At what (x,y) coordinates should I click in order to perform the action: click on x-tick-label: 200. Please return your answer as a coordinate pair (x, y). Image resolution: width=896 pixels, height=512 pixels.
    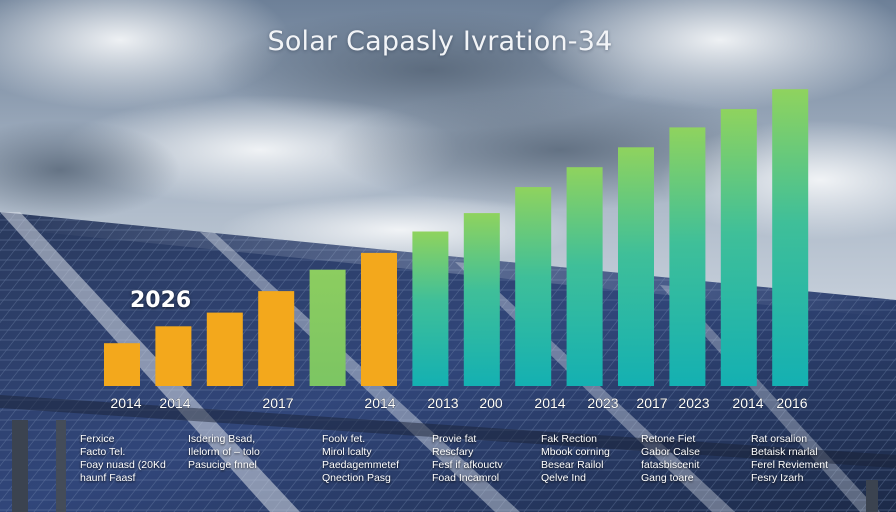
    Looking at the image, I should click on (491, 403).